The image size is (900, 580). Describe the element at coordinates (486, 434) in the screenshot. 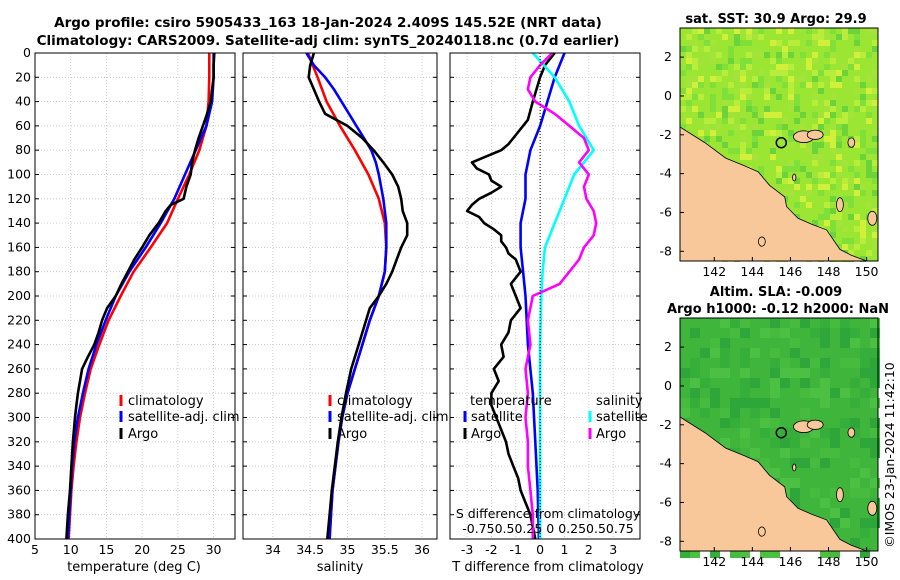

I see `legend-t-argo: Argo` at that location.